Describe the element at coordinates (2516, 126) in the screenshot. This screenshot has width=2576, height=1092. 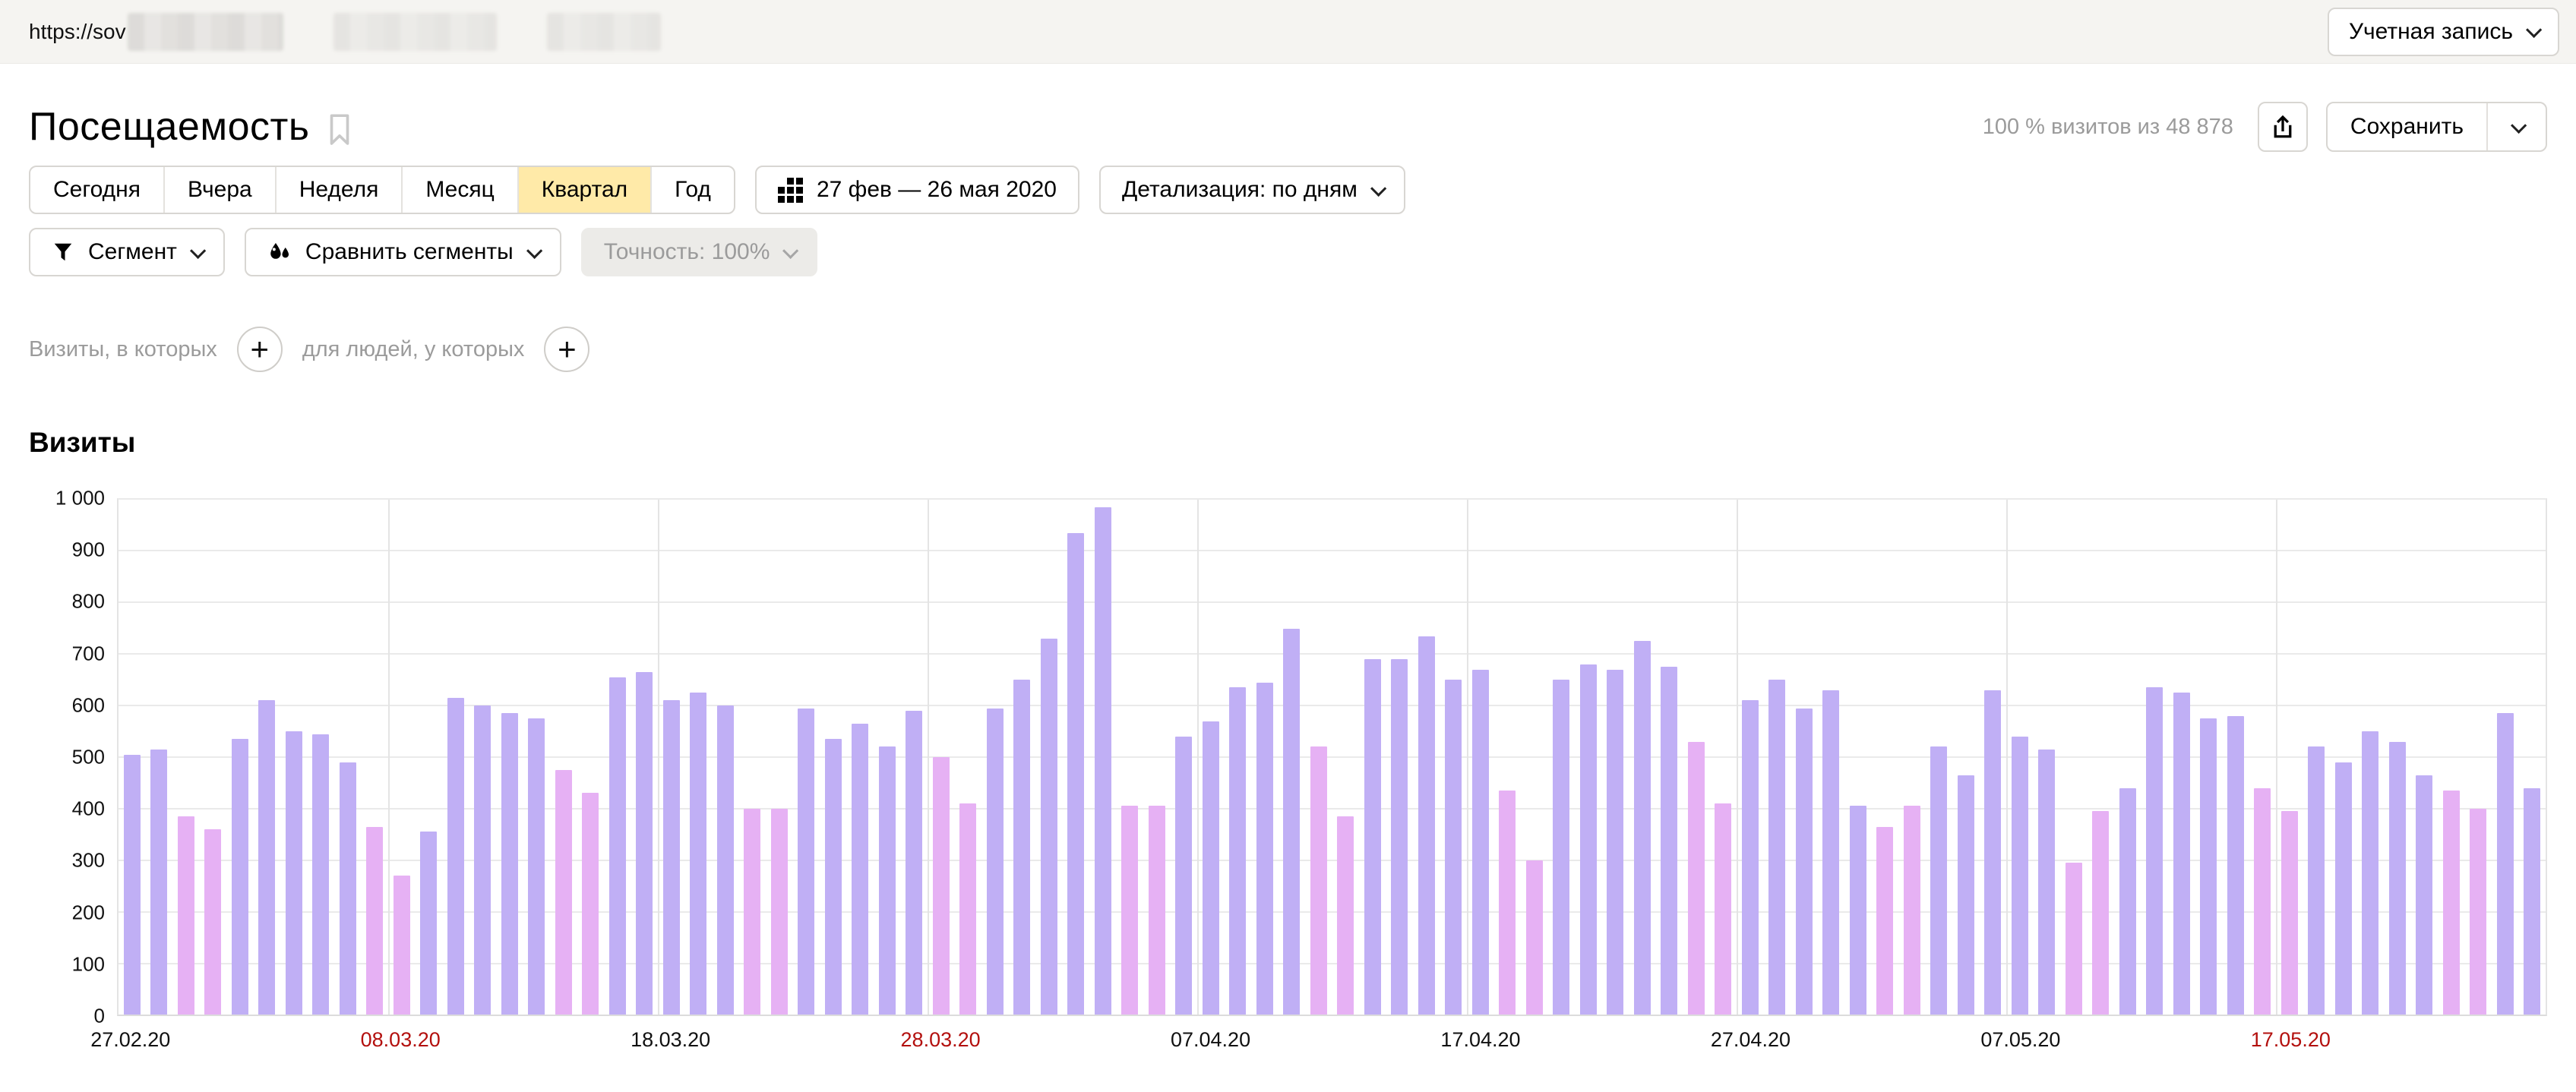
I see `save-dropdown-button` at that location.